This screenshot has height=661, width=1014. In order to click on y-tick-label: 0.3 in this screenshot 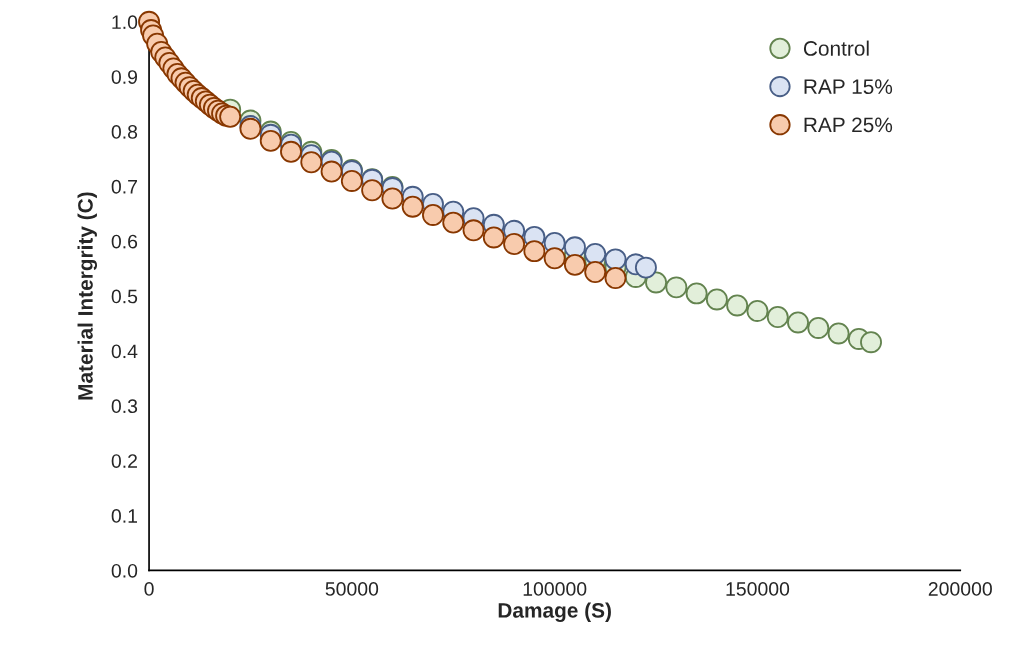, I will do `click(124, 406)`.